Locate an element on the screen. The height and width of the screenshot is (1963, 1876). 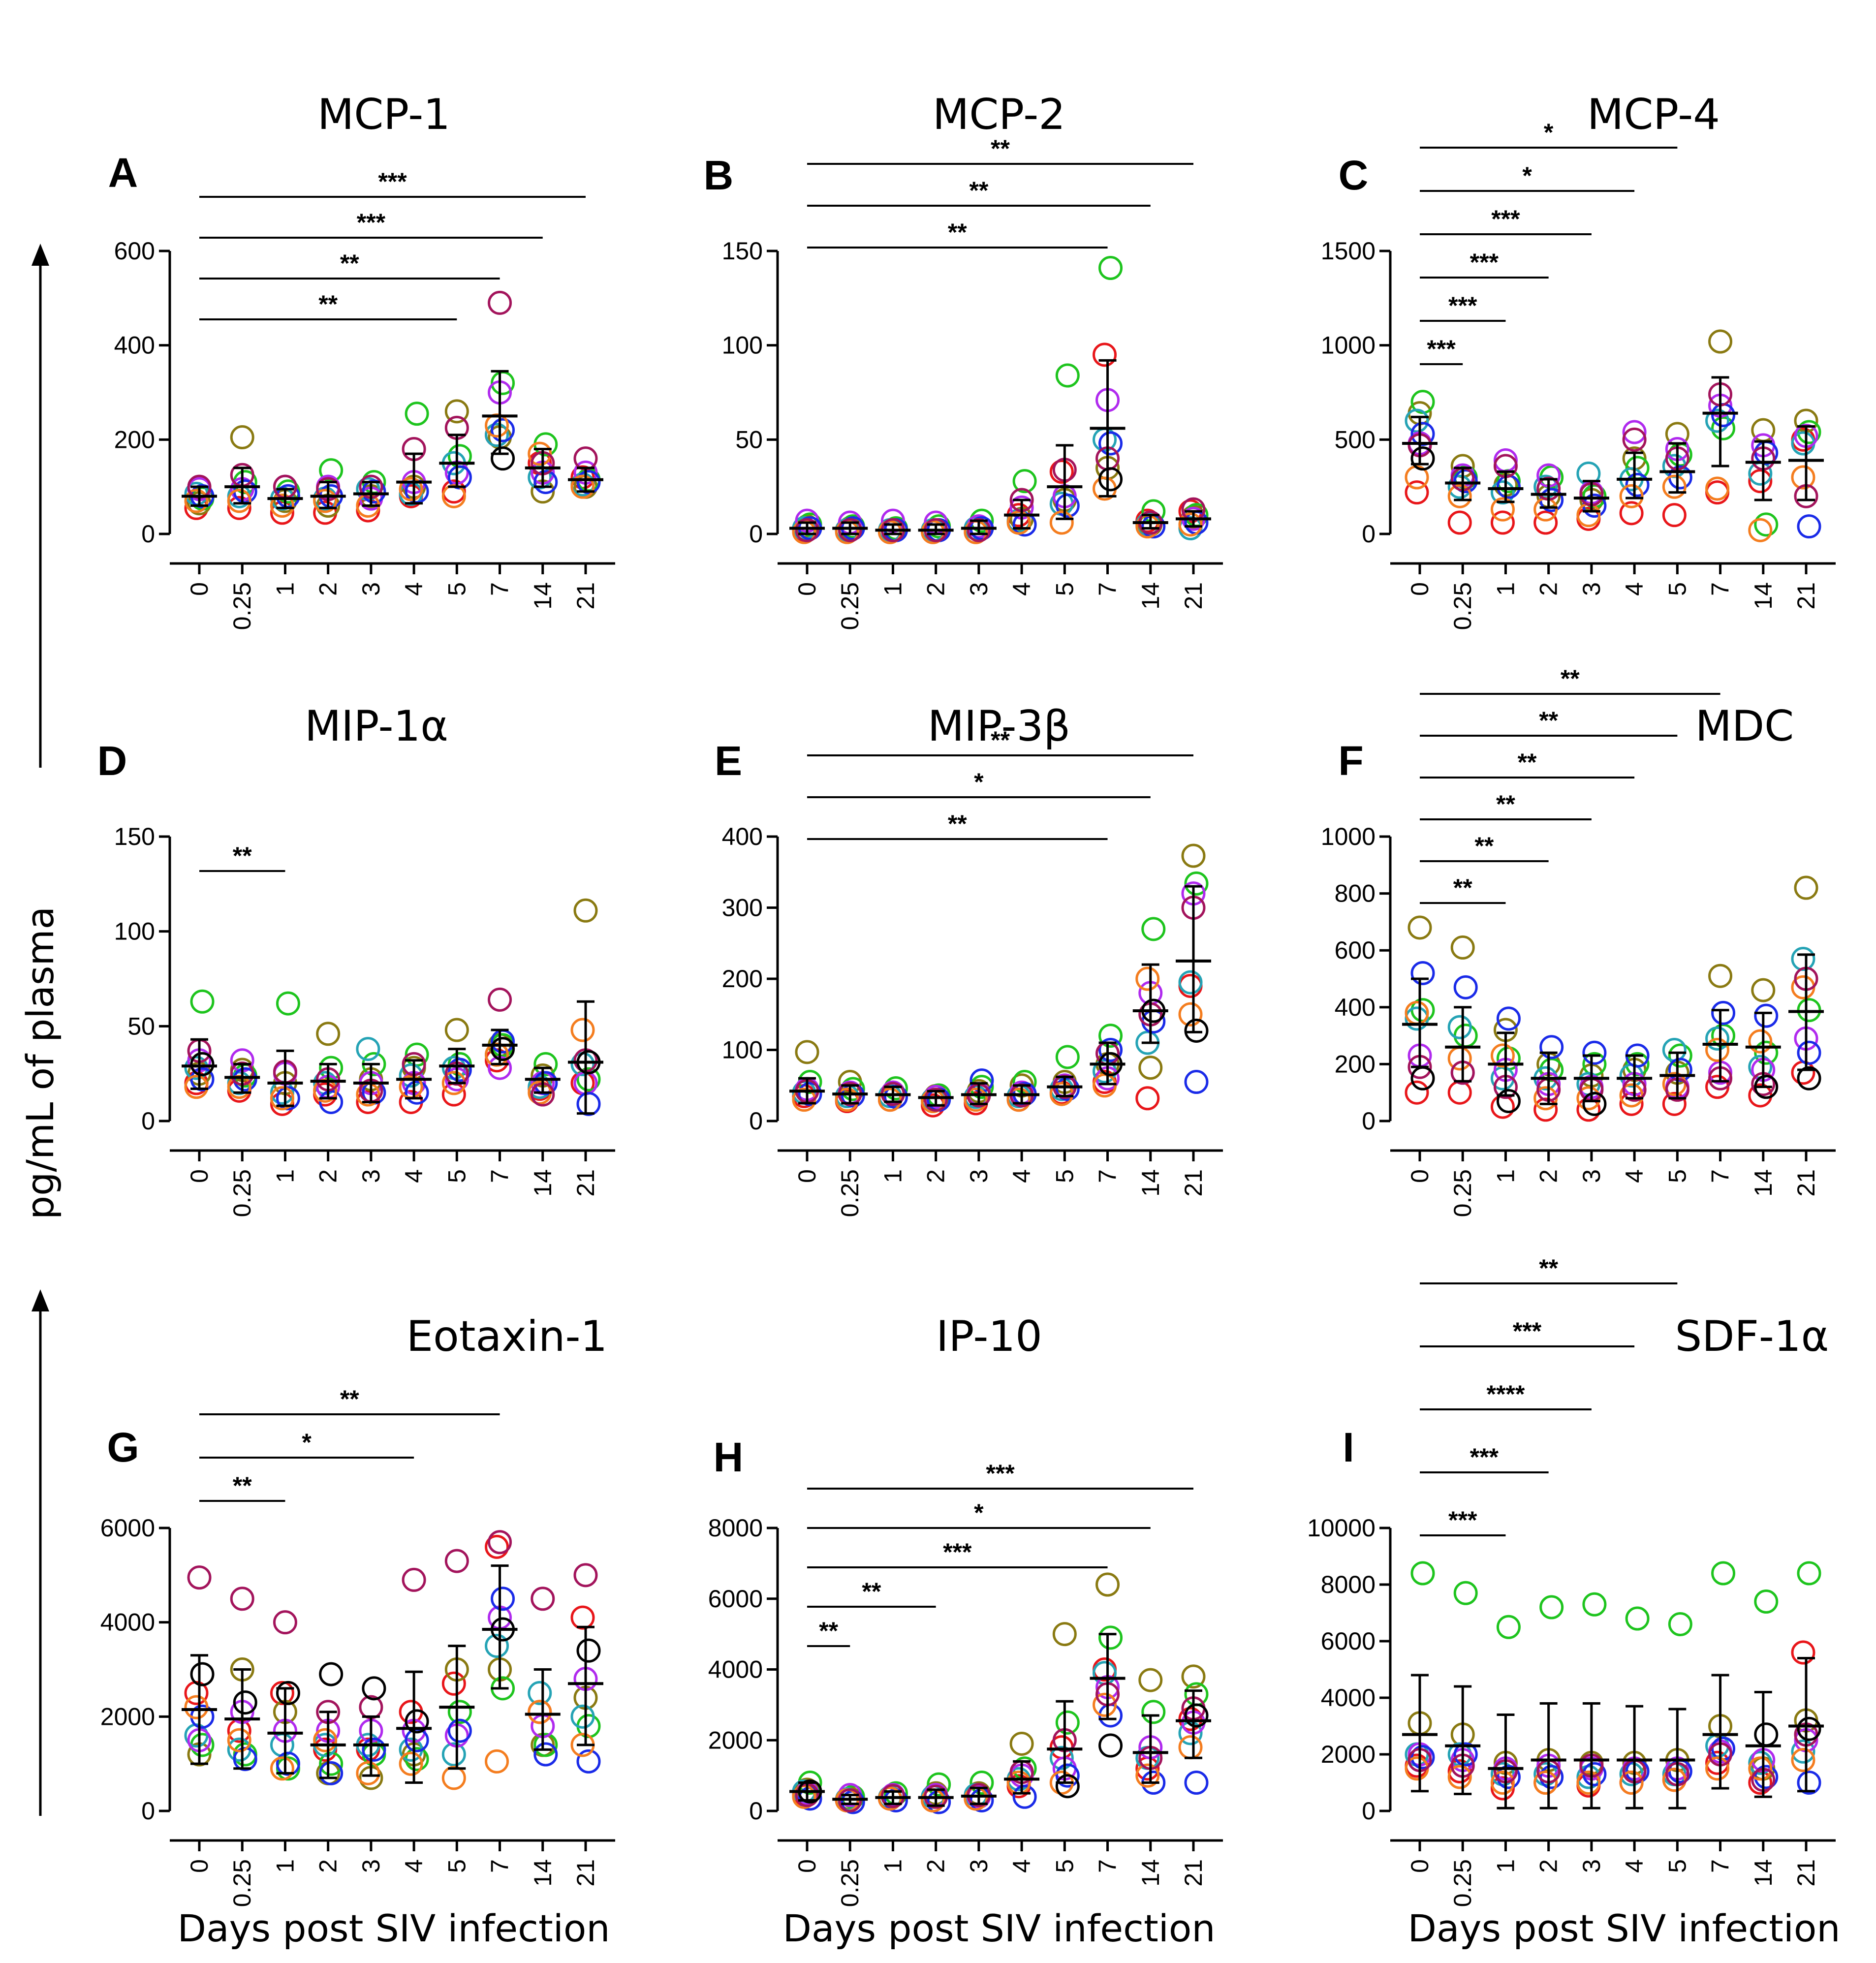
x-tick-label: 0.25 is located at coordinates (242, 606).